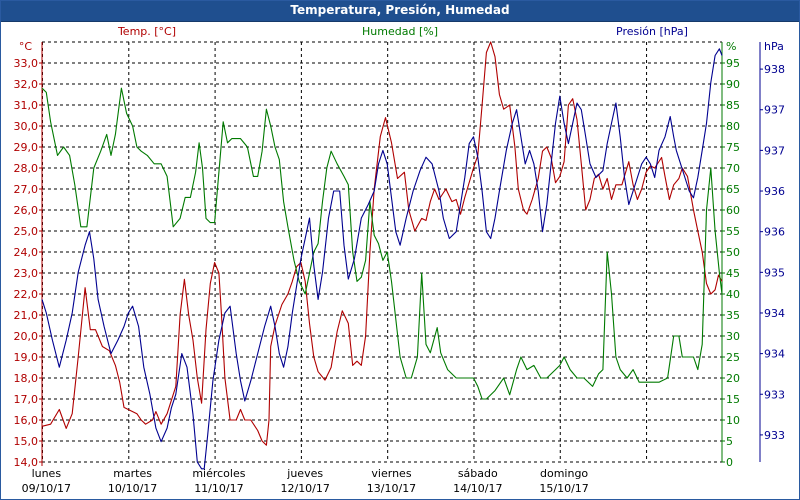 The width and height of the screenshot is (800, 500). I want to click on temp-tick-label: 23,0, so click(26, 273).